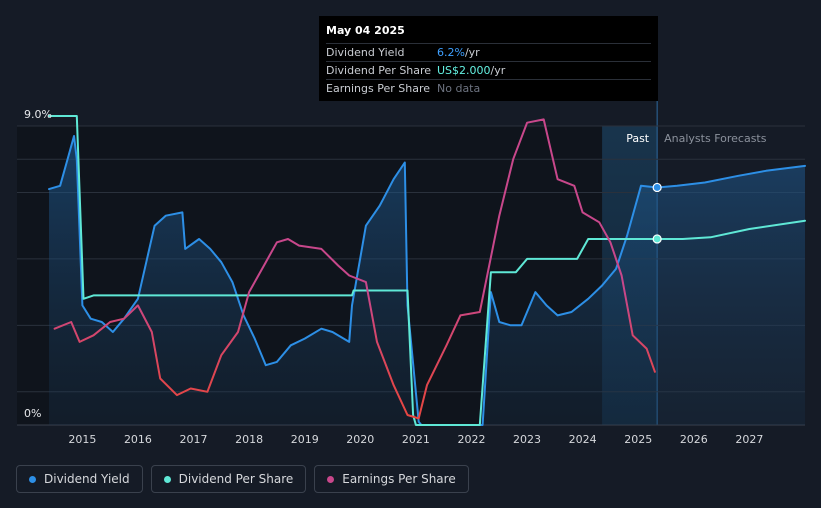 Image resolution: width=821 pixels, height=508 pixels. What do you see at coordinates (32, 413) in the screenshot?
I see `y-axis-bottom-label: 0%` at bounding box center [32, 413].